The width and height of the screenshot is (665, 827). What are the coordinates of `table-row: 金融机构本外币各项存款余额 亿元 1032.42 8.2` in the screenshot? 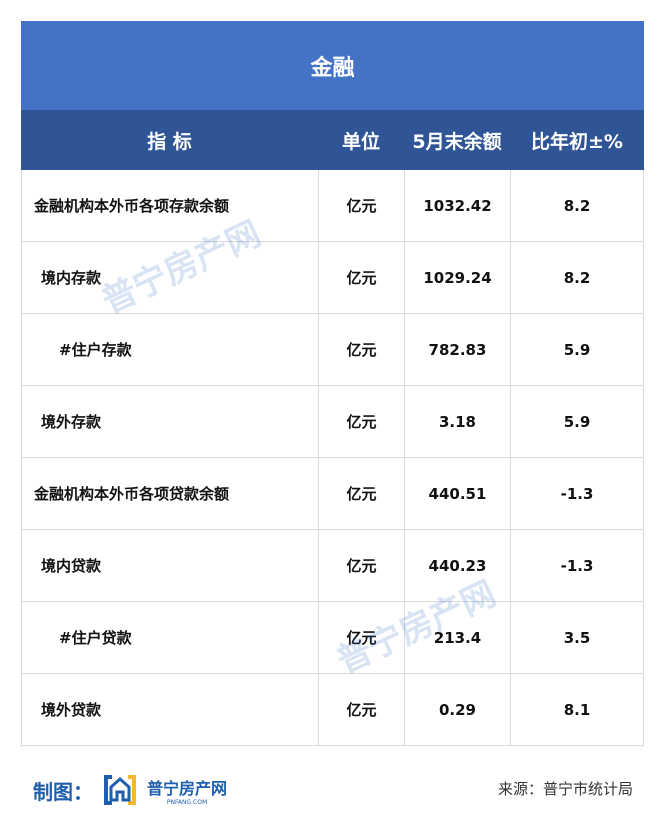 It's located at (332, 206).